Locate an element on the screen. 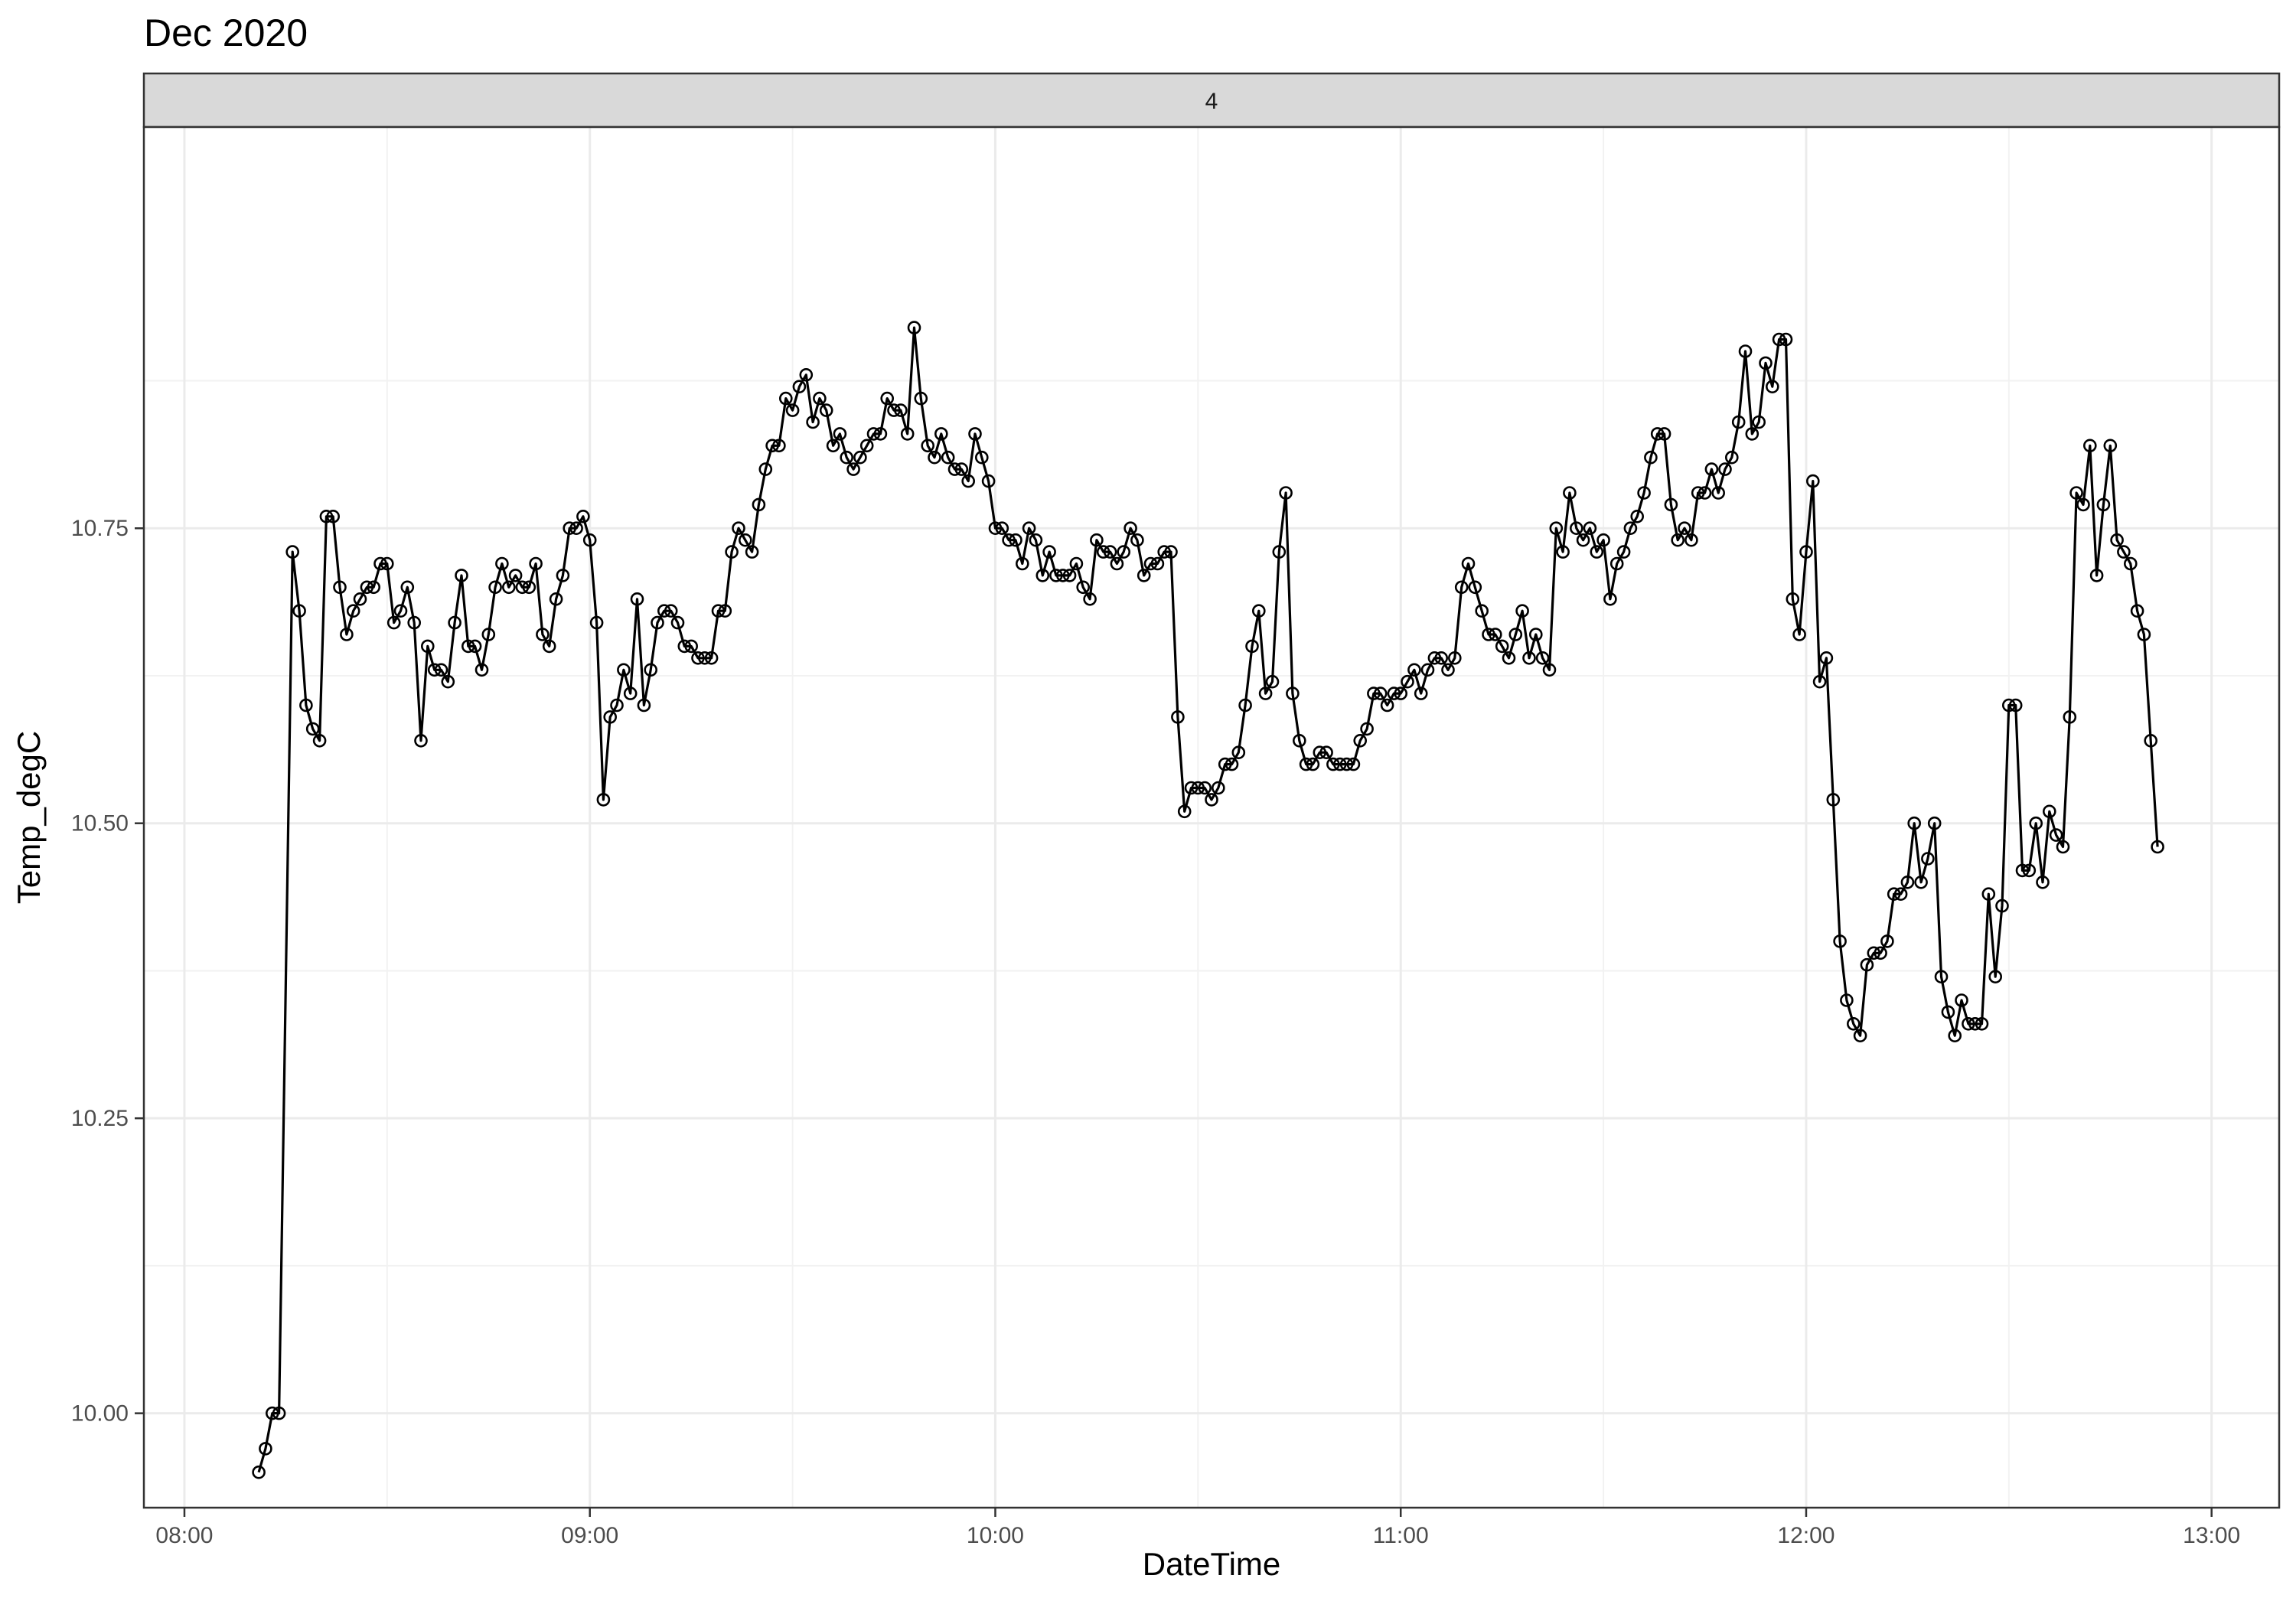 The width and height of the screenshot is (2296, 1611). x-tick-label: 13:00 is located at coordinates (2211, 1535).